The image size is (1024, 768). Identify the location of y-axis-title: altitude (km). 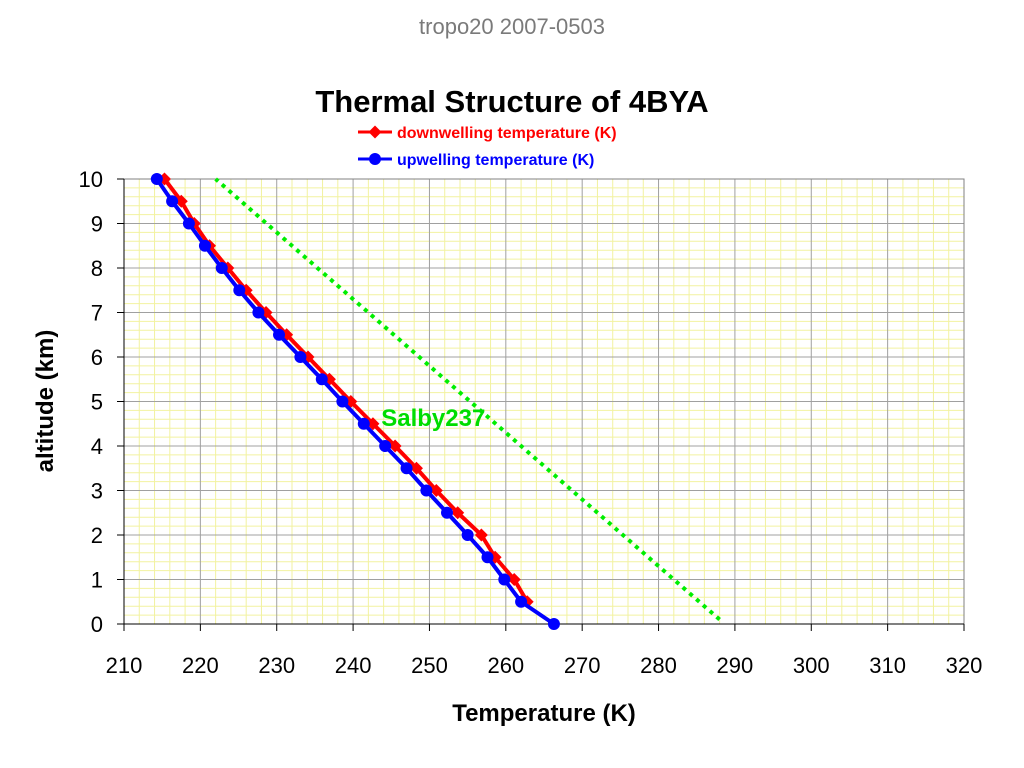
(45, 401).